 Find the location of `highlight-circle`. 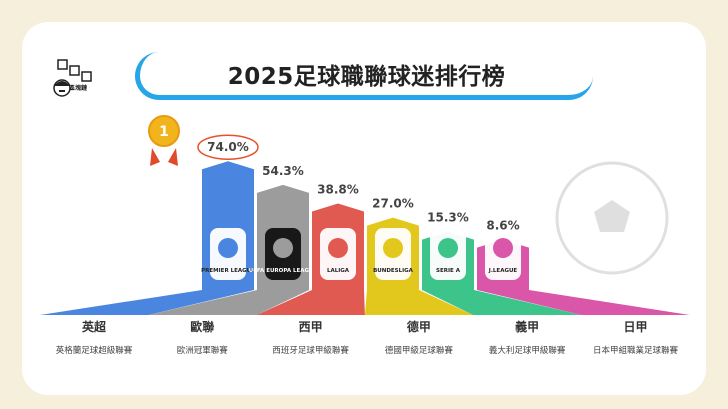

highlight-circle is located at coordinates (228, 147).